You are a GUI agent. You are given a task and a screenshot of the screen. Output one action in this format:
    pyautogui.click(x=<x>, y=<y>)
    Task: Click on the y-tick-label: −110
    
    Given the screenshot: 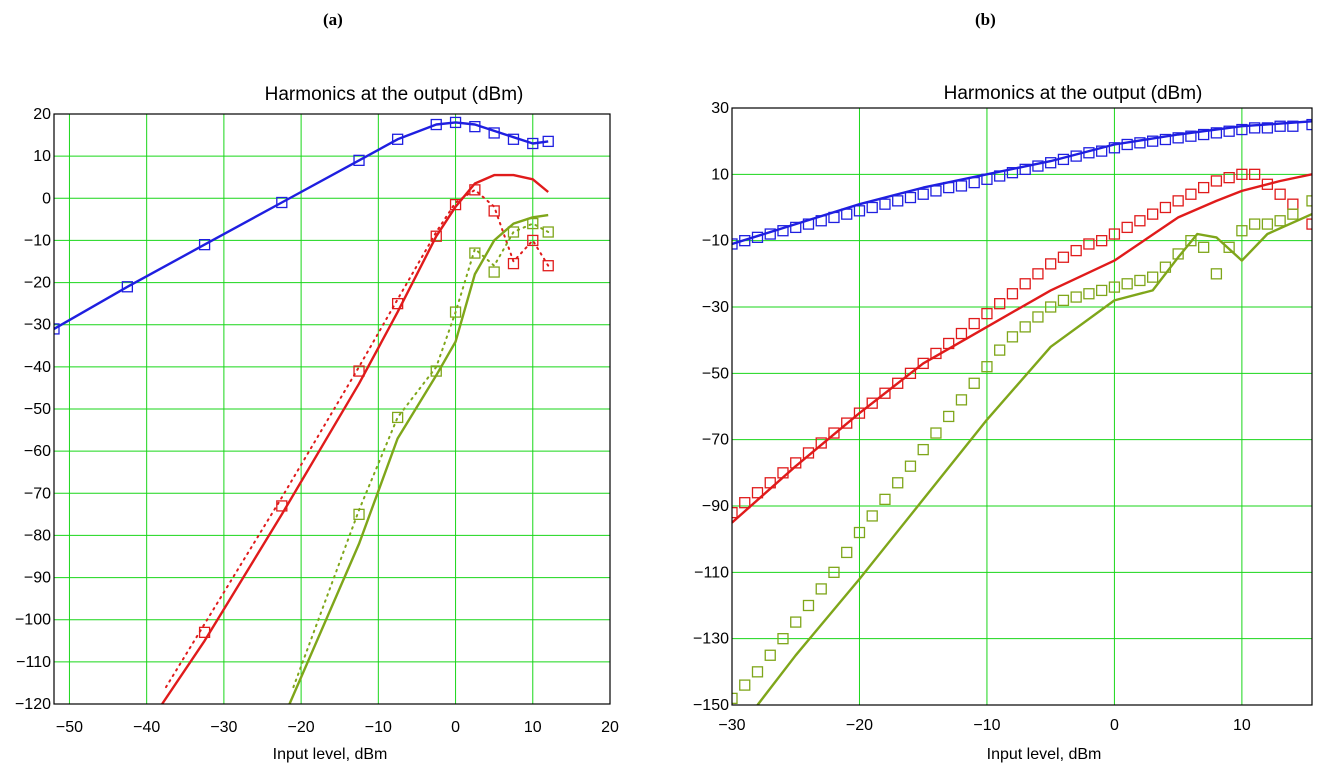 What is the action you would take?
    pyautogui.click(x=33, y=662)
    